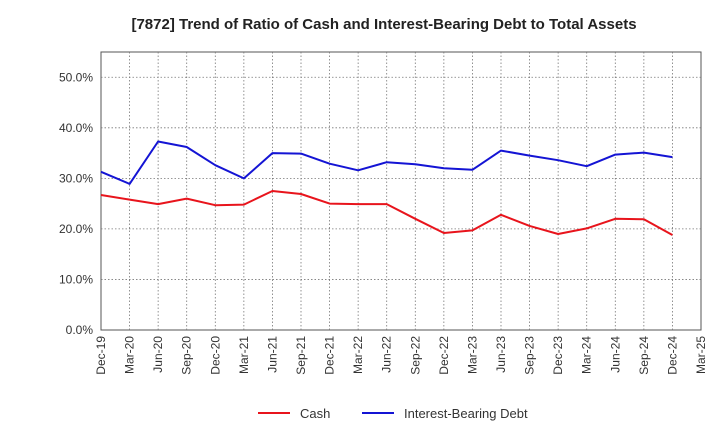  Describe the element at coordinates (358, 355) in the screenshot. I see `x-tick-label: Mar-22` at that location.